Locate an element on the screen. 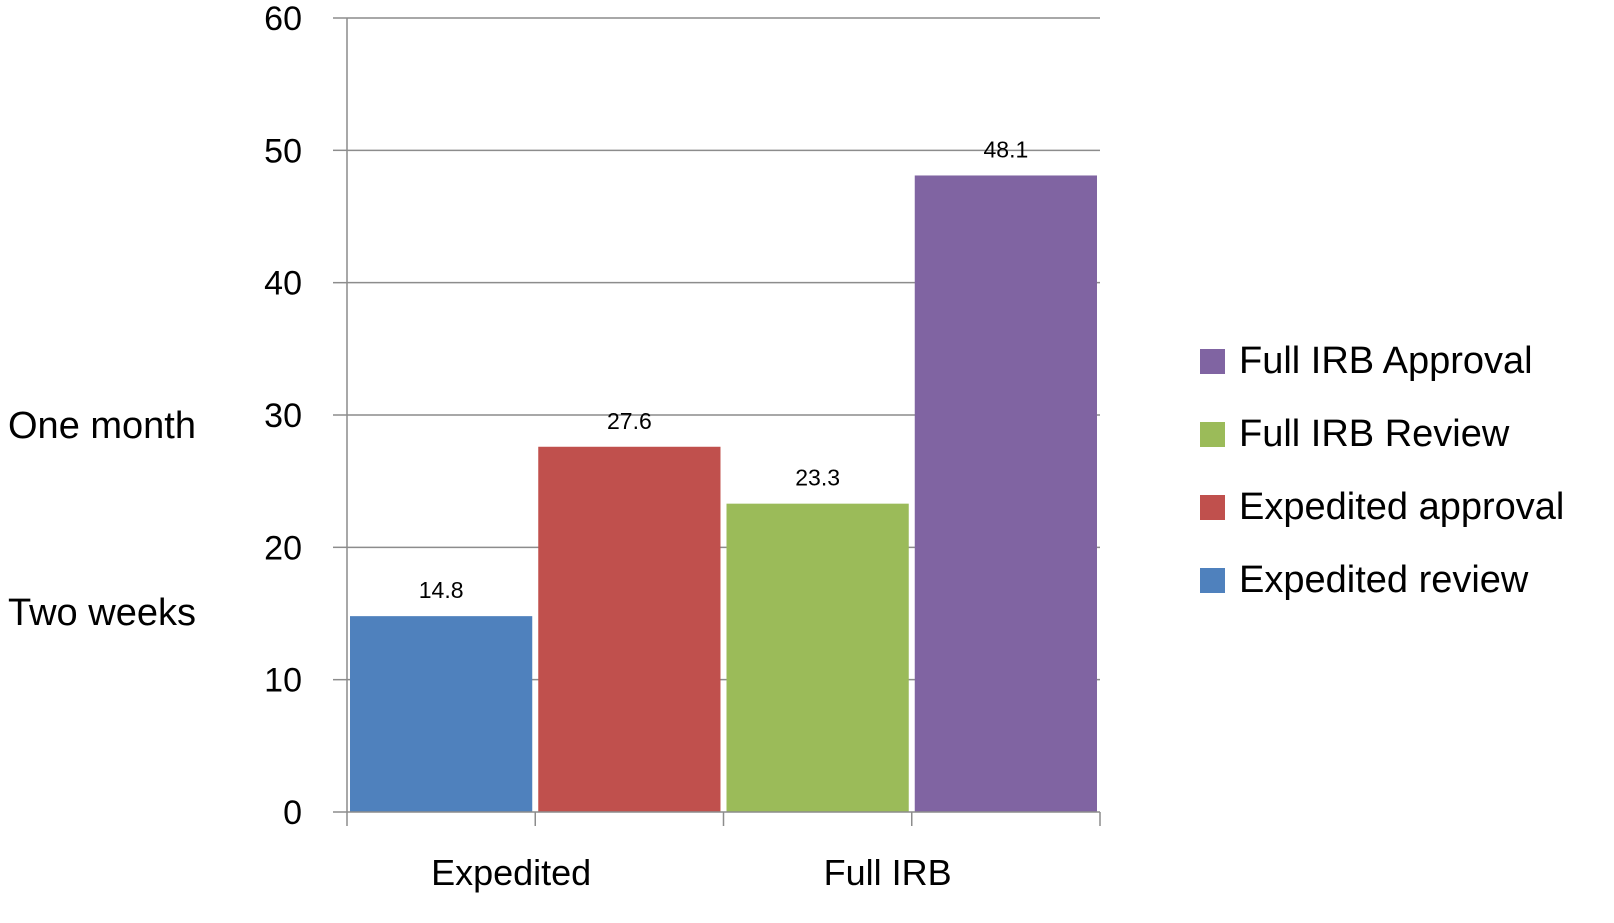  legend-label: Expedited review is located at coordinates (1384, 580).